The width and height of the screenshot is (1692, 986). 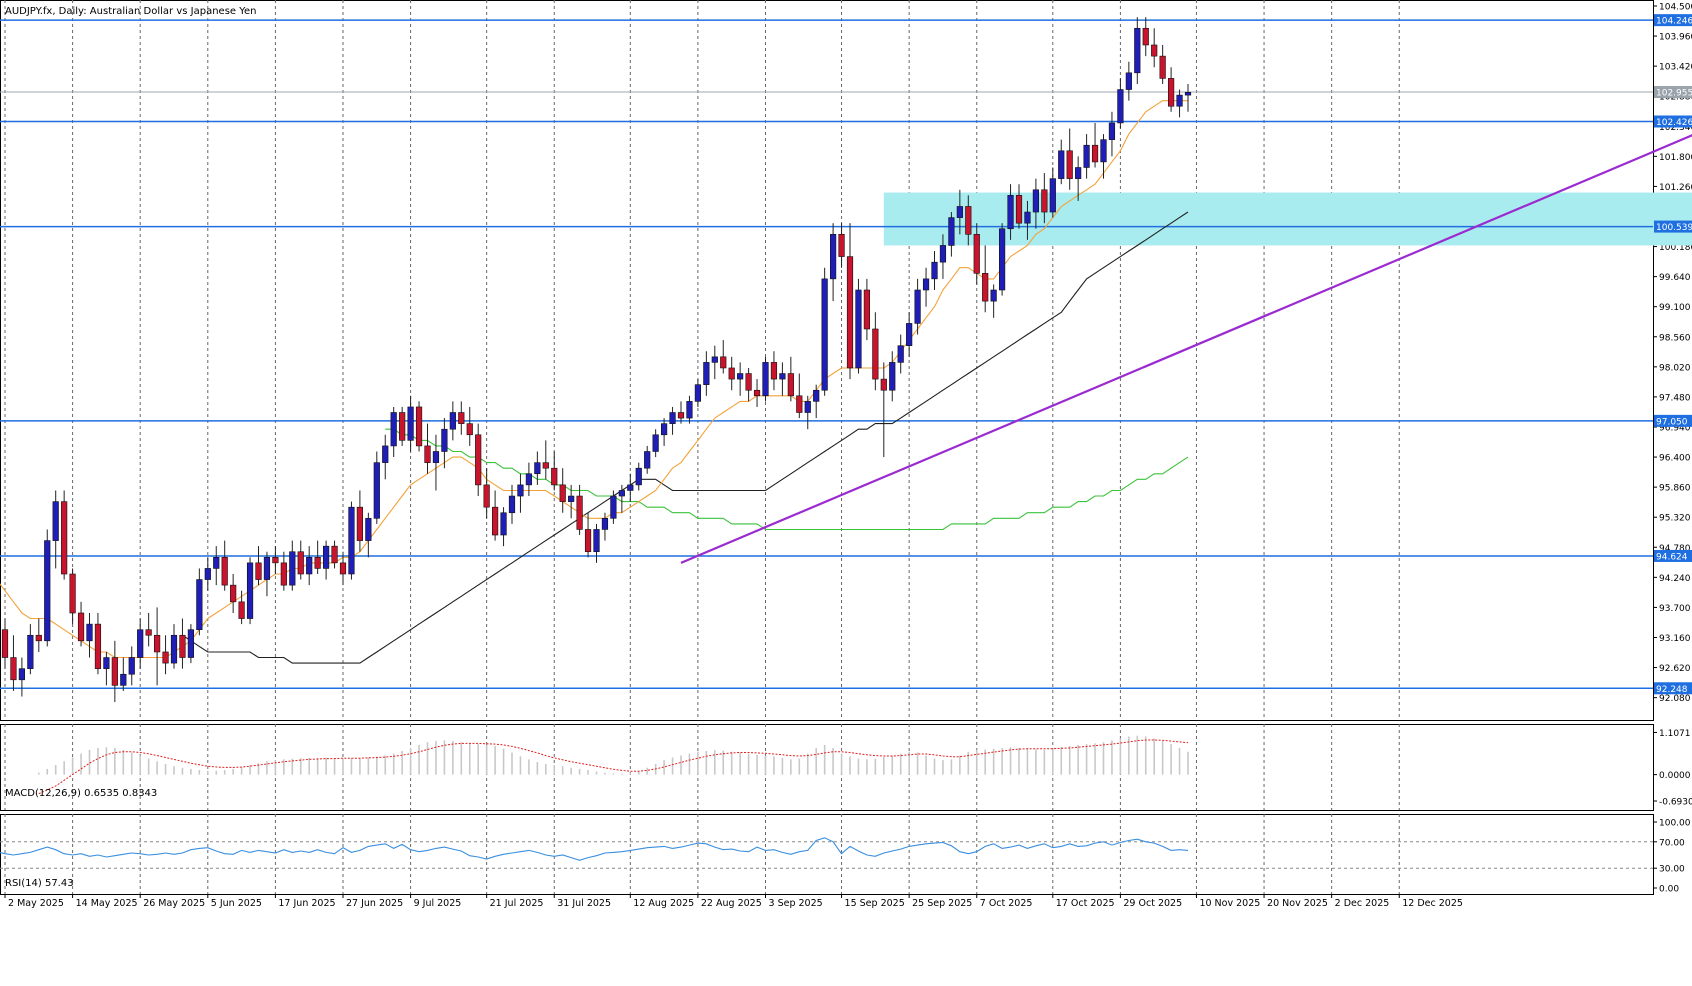 I want to click on y-tick-label: 102.340, so click(x=1675, y=128).